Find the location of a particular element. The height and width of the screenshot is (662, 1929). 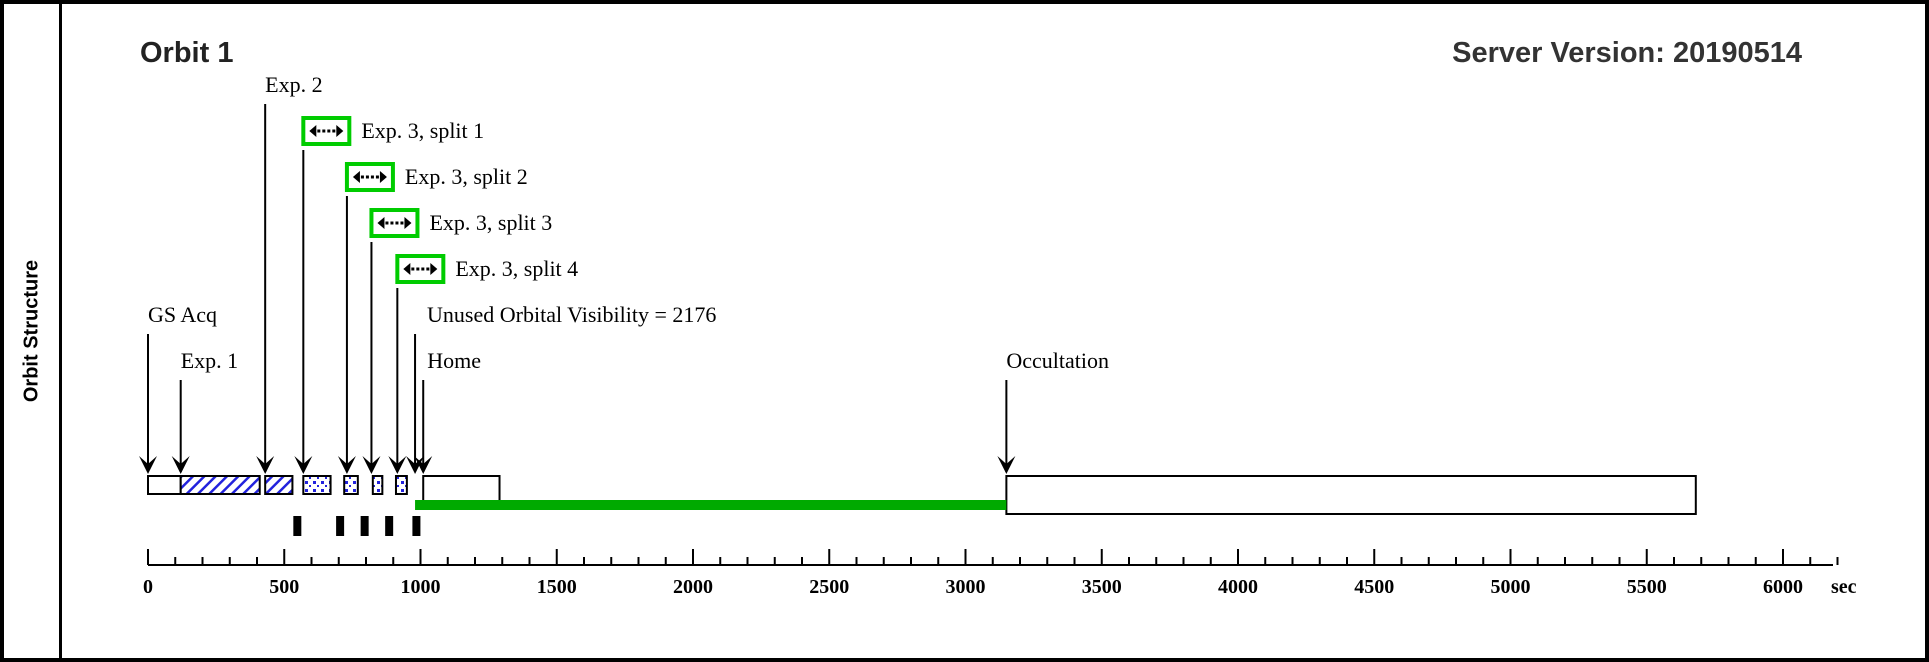

exp-2-block is located at coordinates (279, 485).